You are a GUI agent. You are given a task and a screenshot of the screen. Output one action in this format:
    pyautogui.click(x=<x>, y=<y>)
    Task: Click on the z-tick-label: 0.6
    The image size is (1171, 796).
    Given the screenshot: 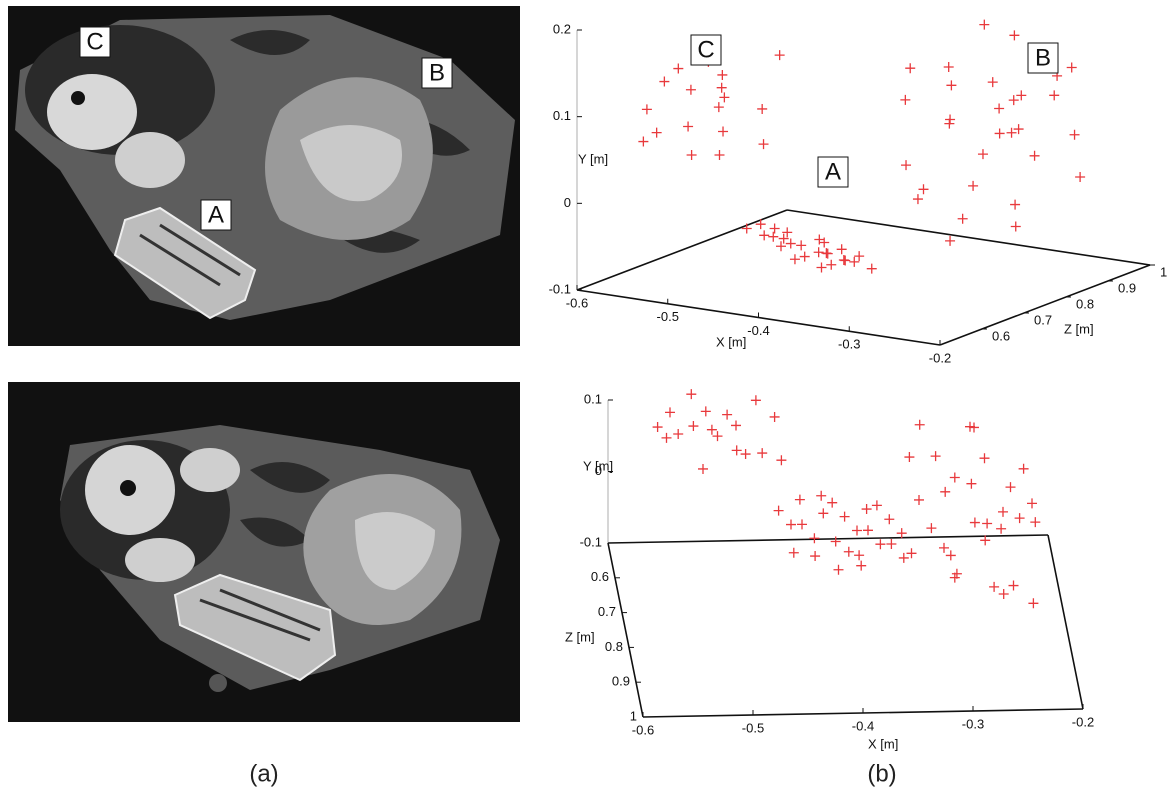 What is the action you would take?
    pyautogui.click(x=600, y=576)
    